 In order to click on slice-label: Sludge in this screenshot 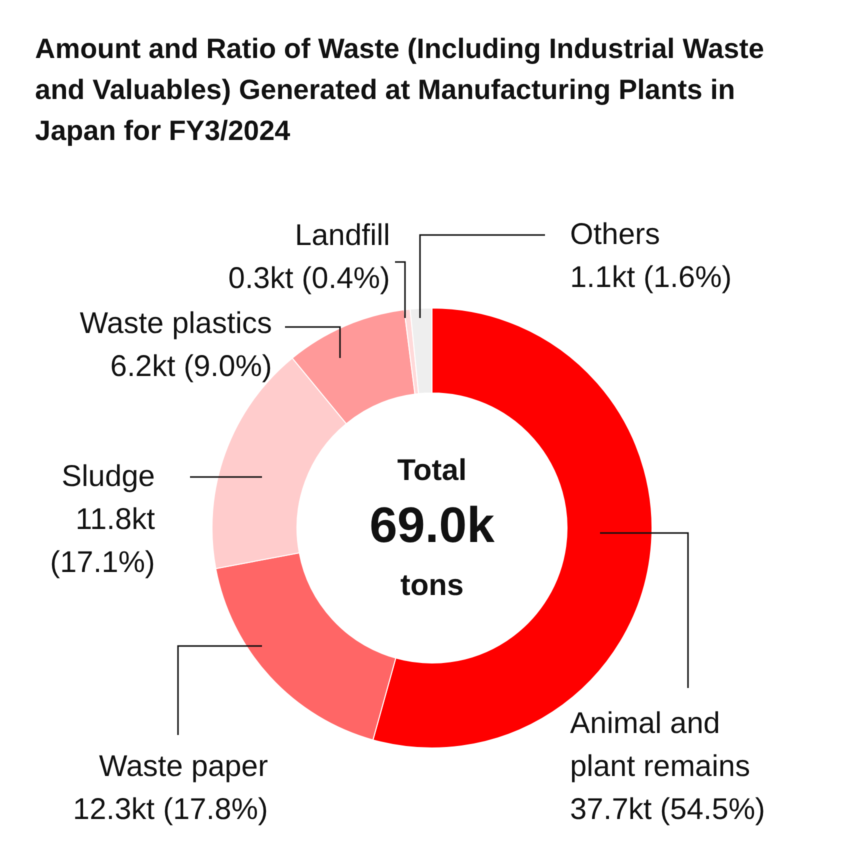, I will do `click(108, 476)`.